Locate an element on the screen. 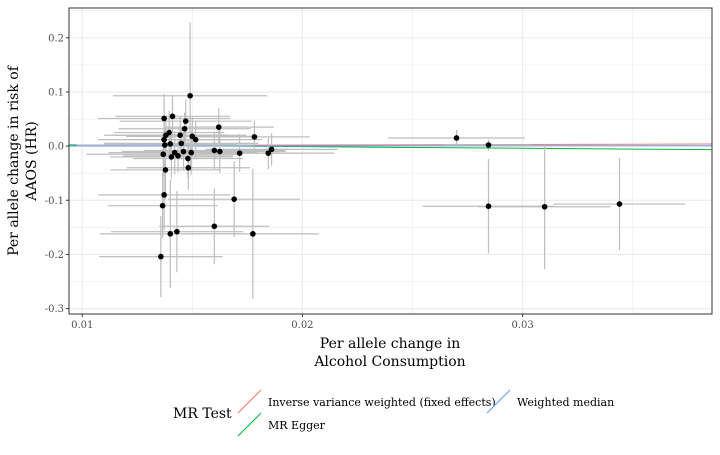 This screenshot has width=720, height=455. y-axis-title-line-1: Per allele change in risk of is located at coordinates (14, 160).